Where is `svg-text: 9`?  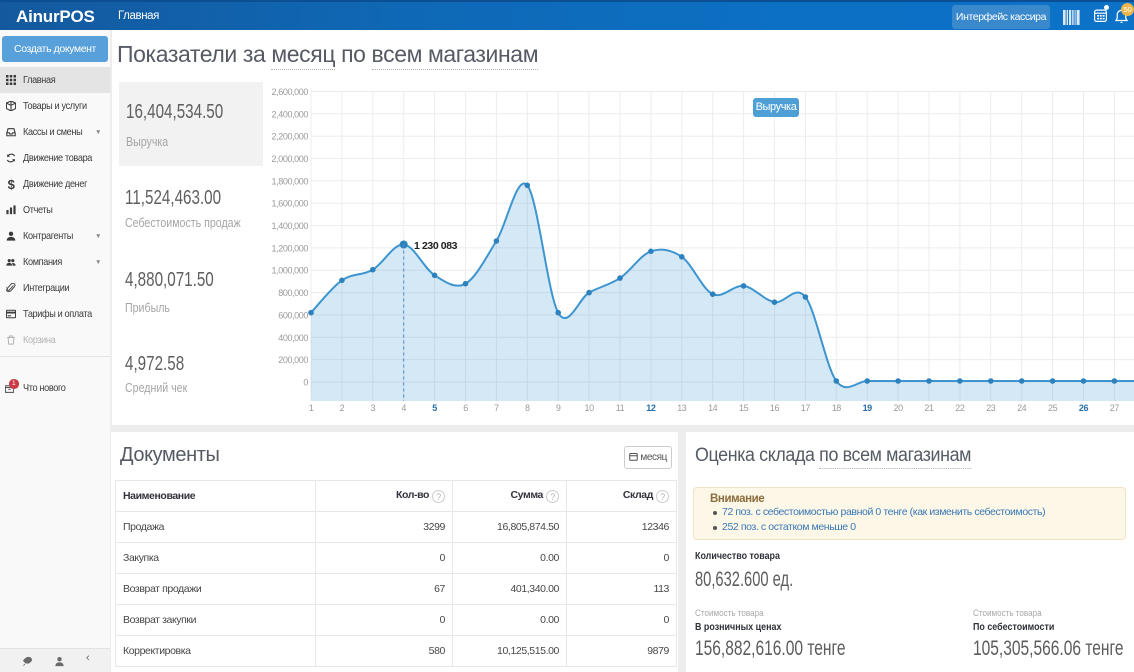 svg-text: 9 is located at coordinates (558, 408).